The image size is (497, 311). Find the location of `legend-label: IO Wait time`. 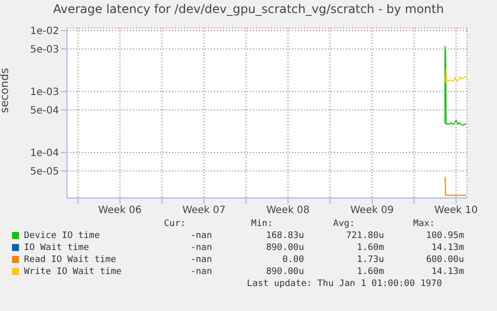

legend-label: IO Wait time is located at coordinates (57, 248).